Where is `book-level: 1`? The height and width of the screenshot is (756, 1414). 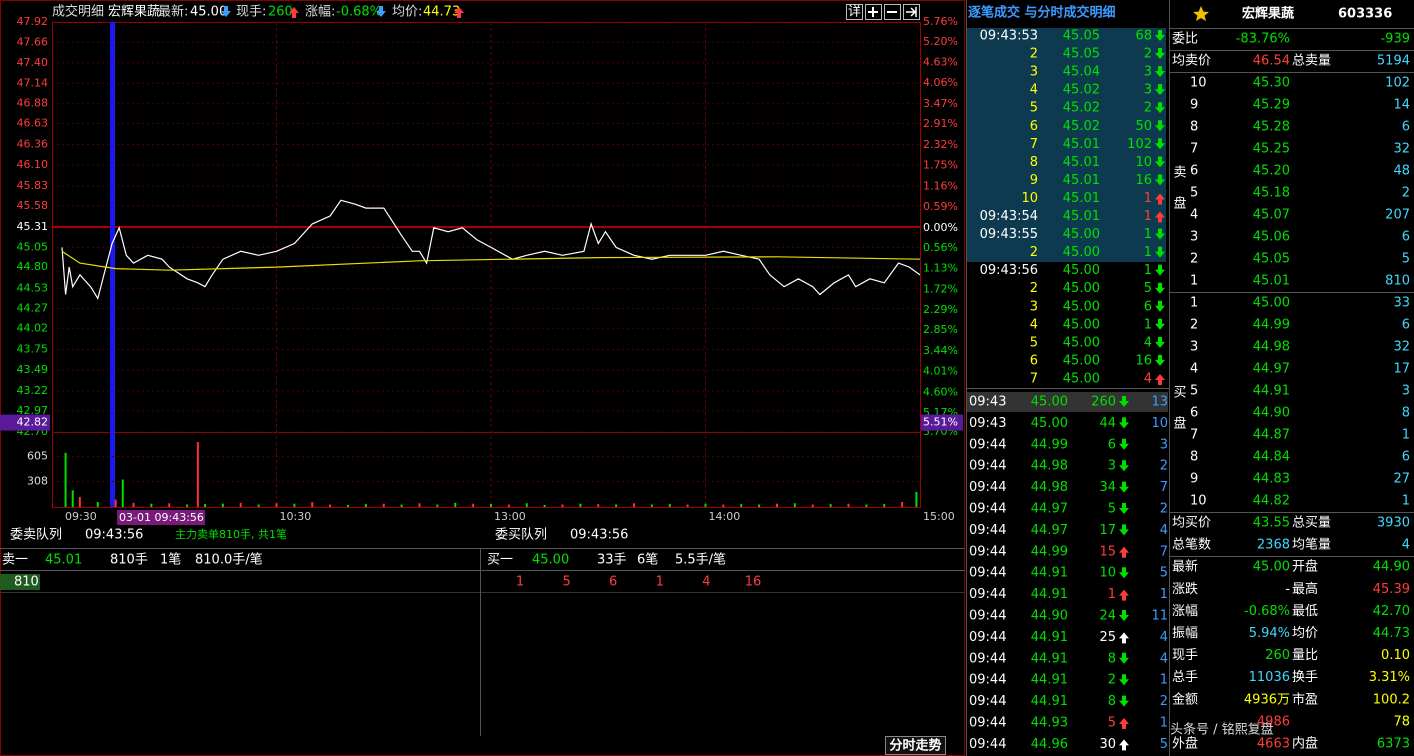 book-level: 1 is located at coordinates (1194, 281).